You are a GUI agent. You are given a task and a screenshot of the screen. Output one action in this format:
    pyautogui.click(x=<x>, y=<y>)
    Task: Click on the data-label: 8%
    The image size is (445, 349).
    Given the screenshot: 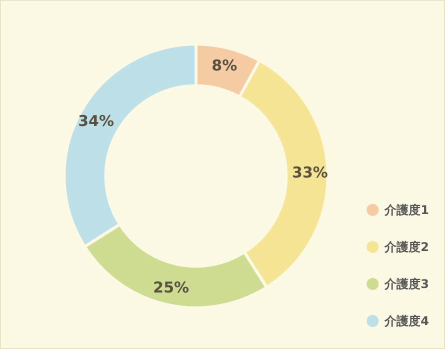 What is the action you would take?
    pyautogui.click(x=225, y=65)
    